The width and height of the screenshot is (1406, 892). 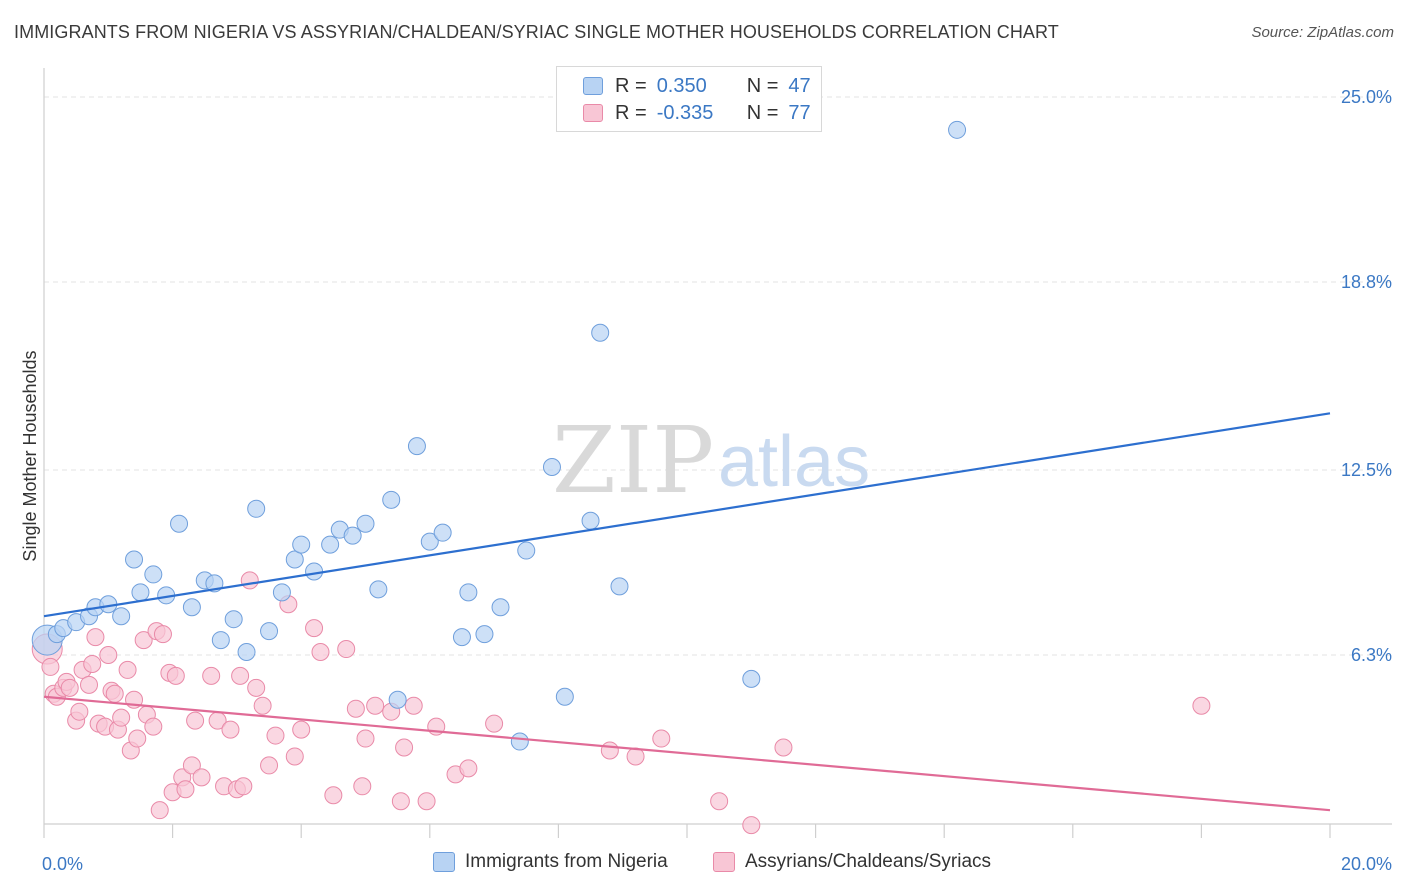 What do you see at coordinates (762, 85) in the screenshot?
I see `legend-n-label: N =` at bounding box center [762, 85].